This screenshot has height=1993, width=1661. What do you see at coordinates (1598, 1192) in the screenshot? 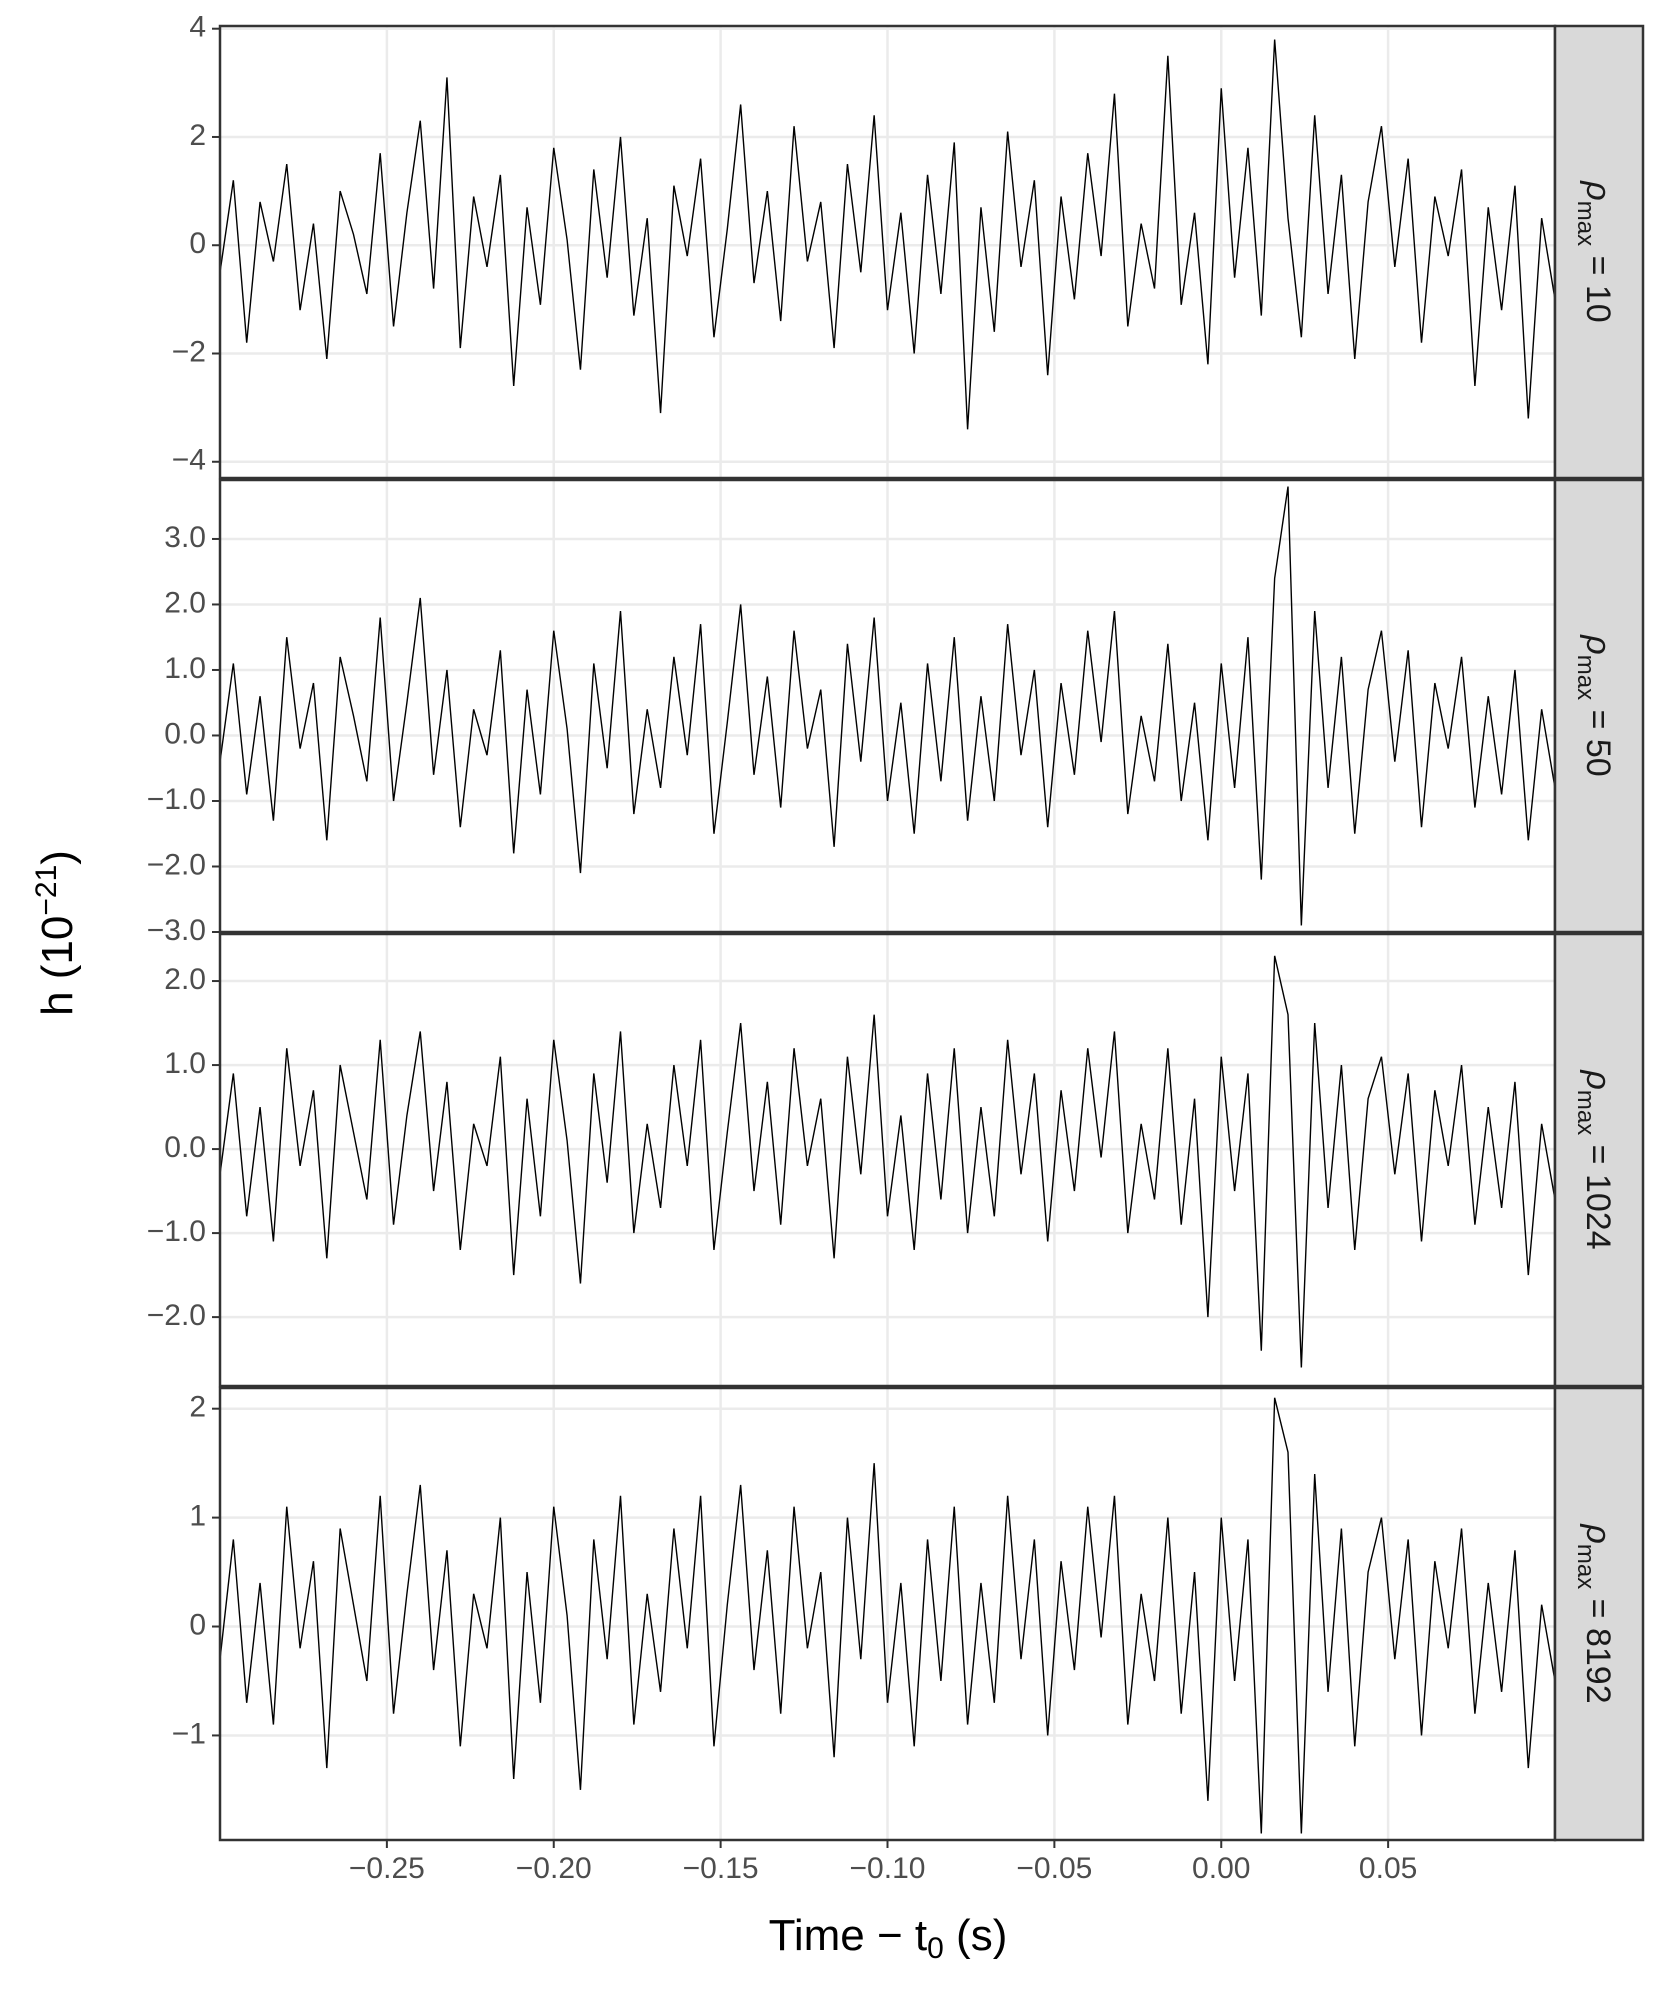
I see `strip-text: = 1024` at bounding box center [1598, 1192].